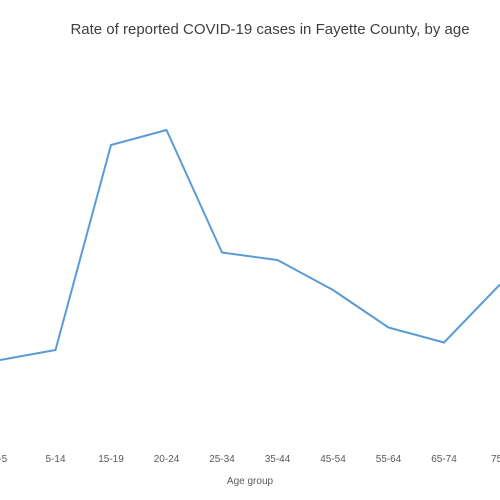 This screenshot has height=500, width=500. Describe the element at coordinates (55, 459) in the screenshot. I see `x-tick-label: 5-14` at that location.